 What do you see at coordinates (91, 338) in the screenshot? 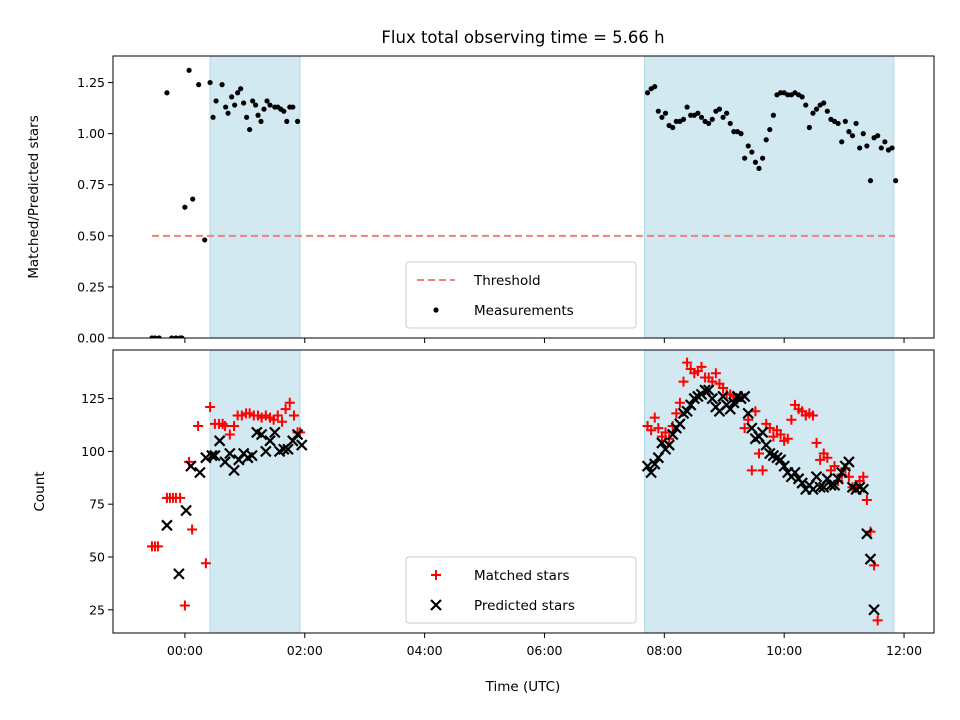
I see `y-tick-label: 0.00` at bounding box center [91, 338].